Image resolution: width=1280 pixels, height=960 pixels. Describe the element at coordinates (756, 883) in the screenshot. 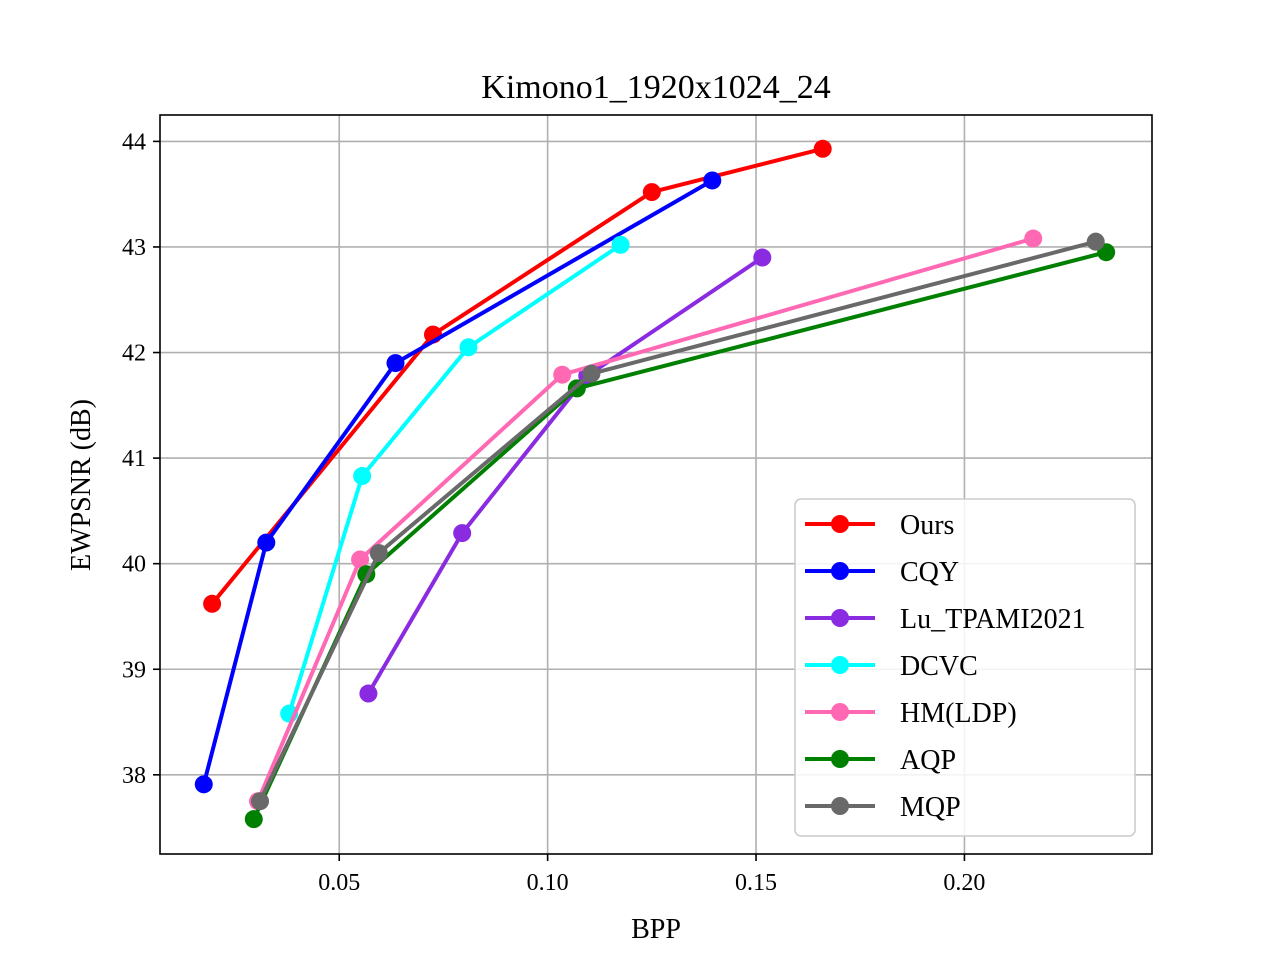

I see `x-tick-label: 0.15` at that location.